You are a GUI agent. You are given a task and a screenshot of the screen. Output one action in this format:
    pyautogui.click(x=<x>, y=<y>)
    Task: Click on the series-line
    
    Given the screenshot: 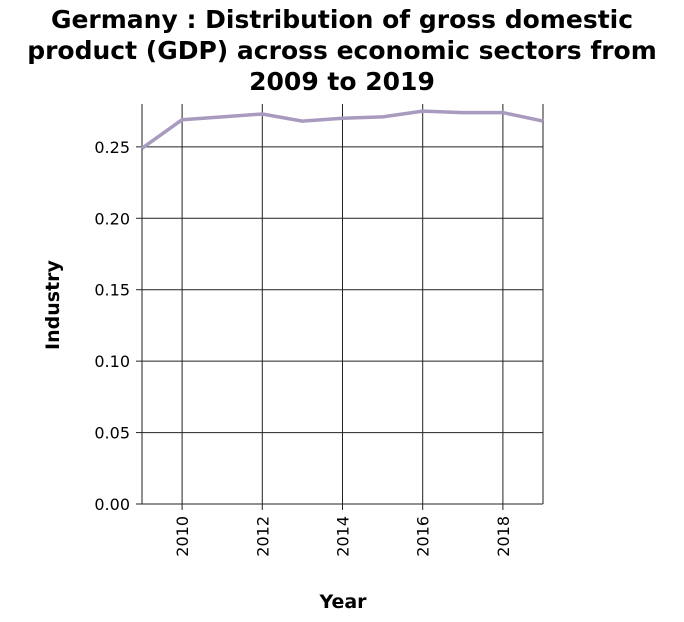 What is the action you would take?
    pyautogui.click(x=342, y=129)
    